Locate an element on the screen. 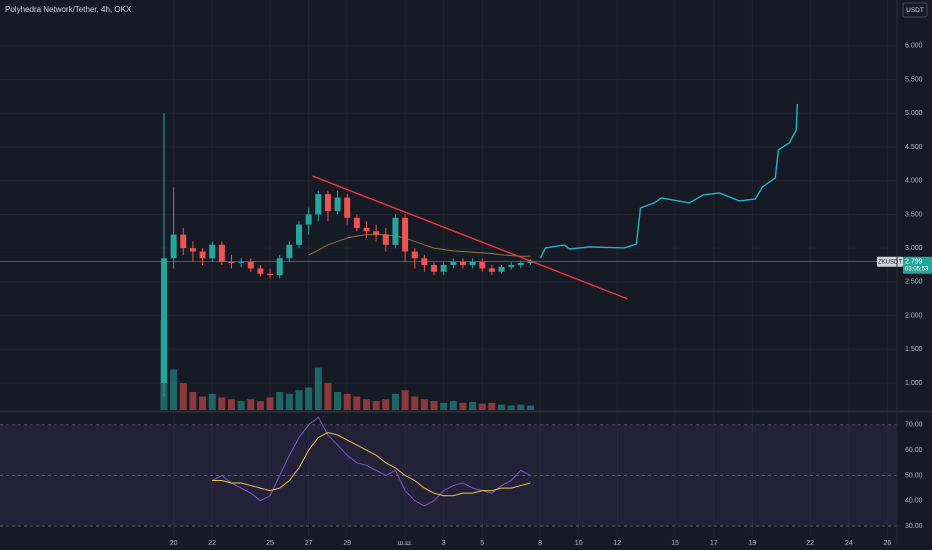  projection-line is located at coordinates (668, 181).